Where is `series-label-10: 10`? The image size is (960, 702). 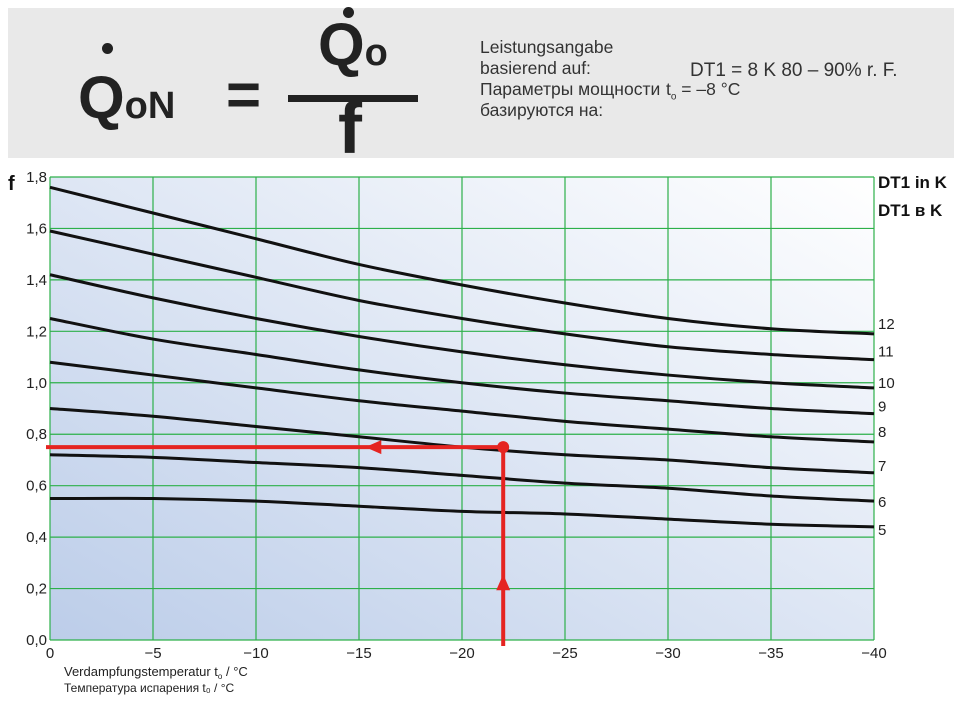 series-label-10: 10 is located at coordinates (886, 383).